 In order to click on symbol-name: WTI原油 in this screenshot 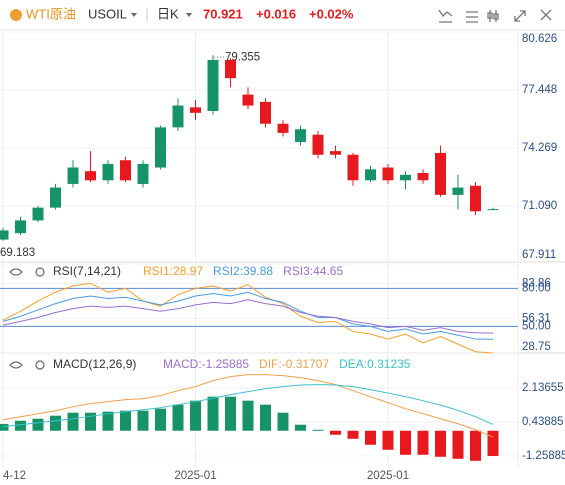, I will do `click(51, 13)`.